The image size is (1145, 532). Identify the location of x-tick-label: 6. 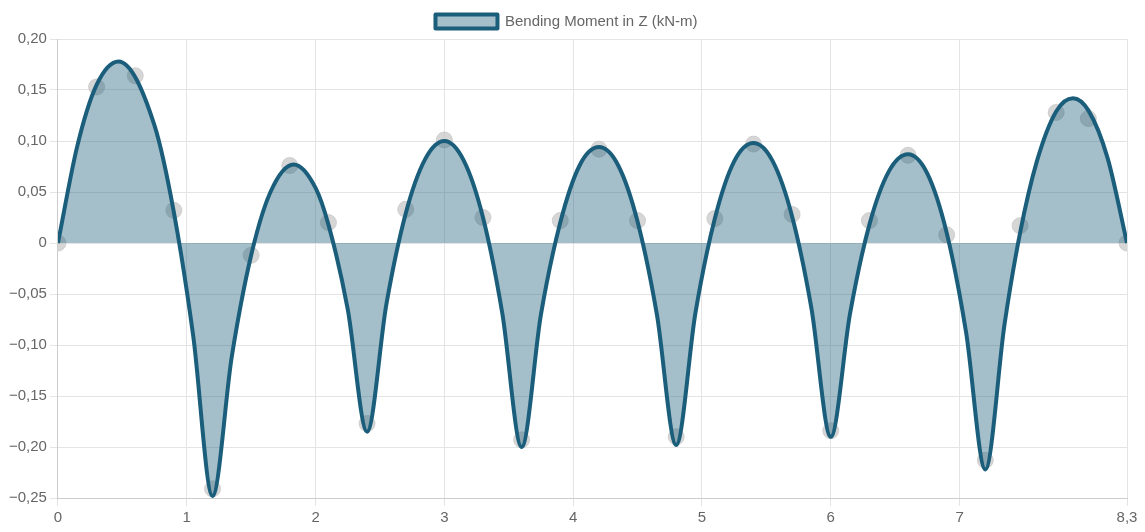
(830, 517).